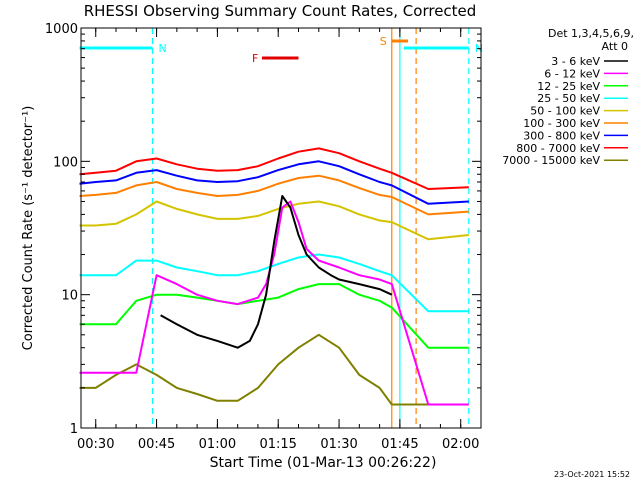 The height and width of the screenshot is (480, 640). What do you see at coordinates (28, 272) in the screenshot?
I see `y-axis-label-text: Corrected Count Rate (s` at bounding box center [28, 272].